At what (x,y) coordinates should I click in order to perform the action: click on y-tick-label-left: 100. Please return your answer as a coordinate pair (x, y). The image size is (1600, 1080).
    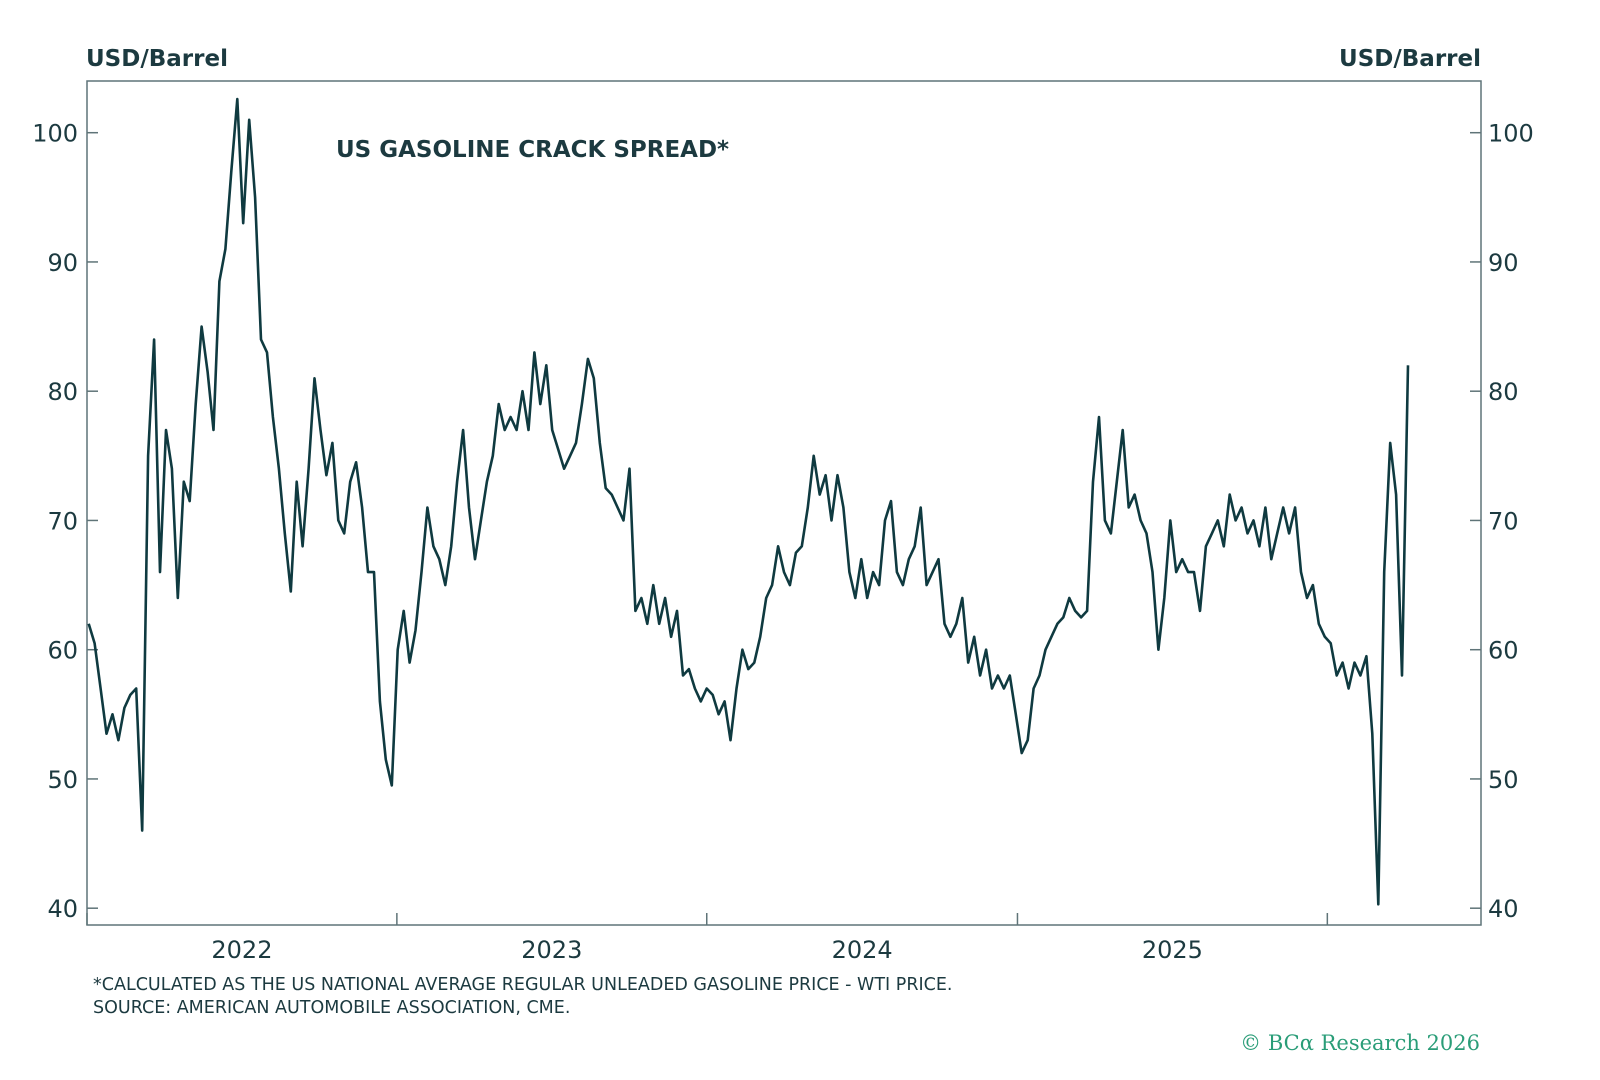
    Looking at the image, I should click on (55, 134).